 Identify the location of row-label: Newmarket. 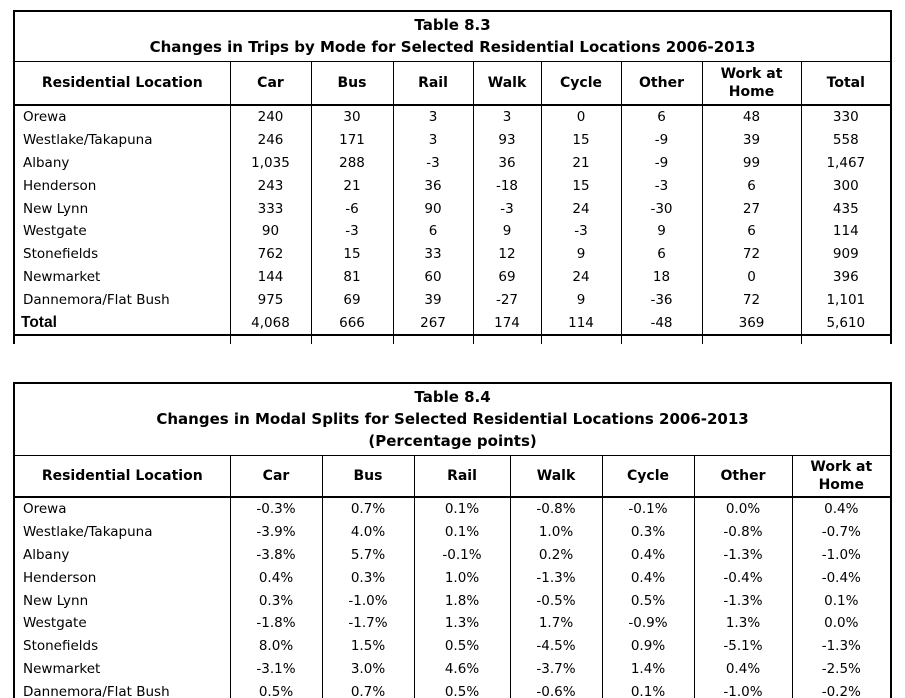
(122, 277).